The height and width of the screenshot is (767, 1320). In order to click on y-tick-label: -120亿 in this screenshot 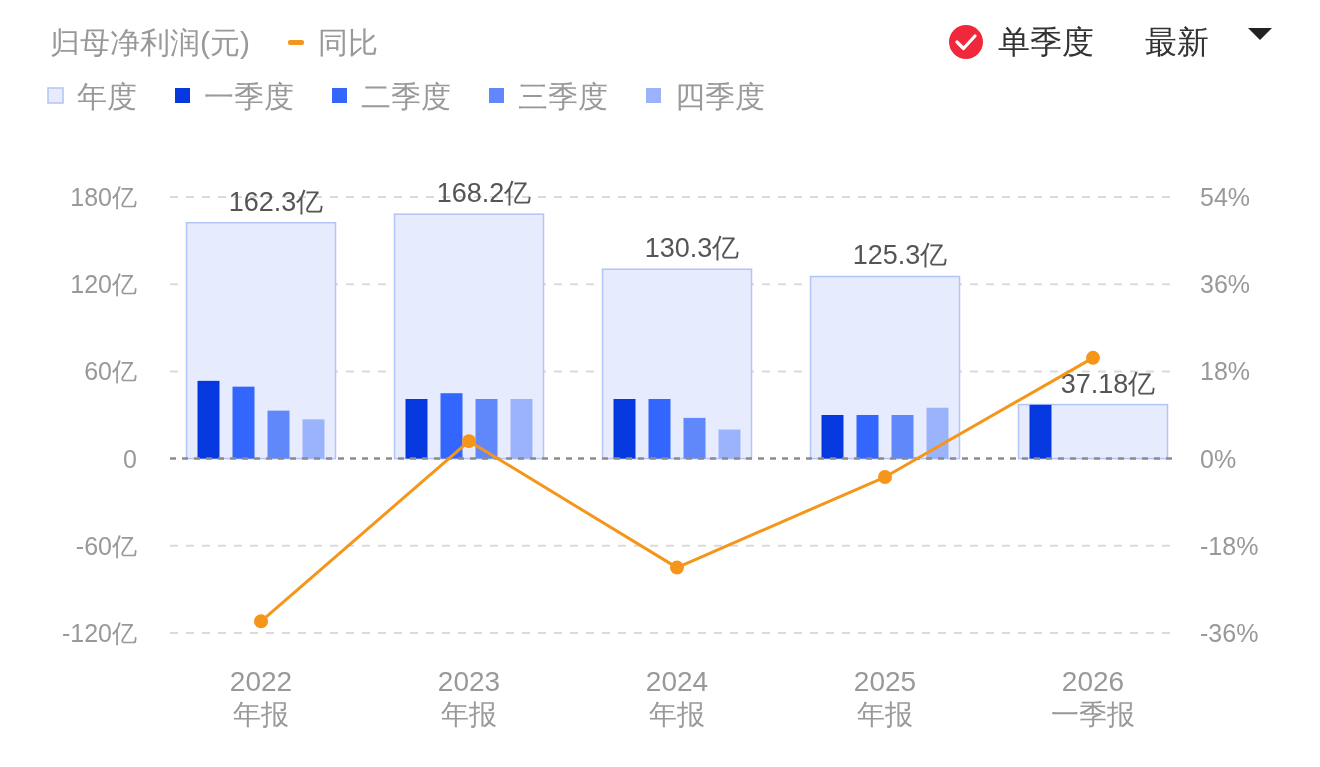, I will do `click(99, 633)`.